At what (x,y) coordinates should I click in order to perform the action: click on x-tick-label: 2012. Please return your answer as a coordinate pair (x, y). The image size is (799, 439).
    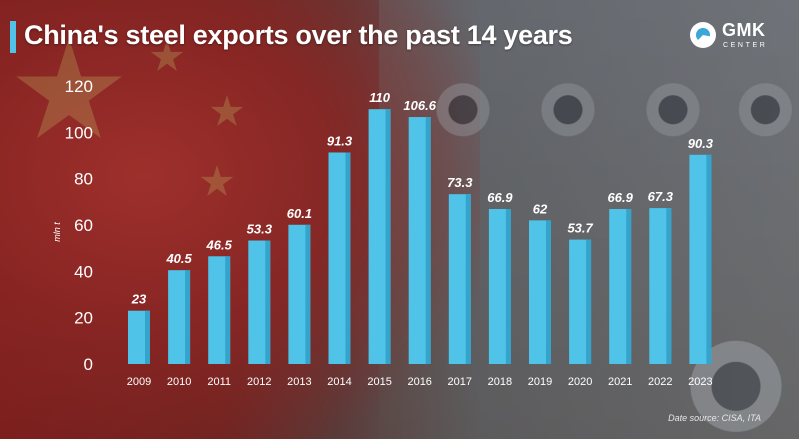
    Looking at the image, I should click on (259, 382).